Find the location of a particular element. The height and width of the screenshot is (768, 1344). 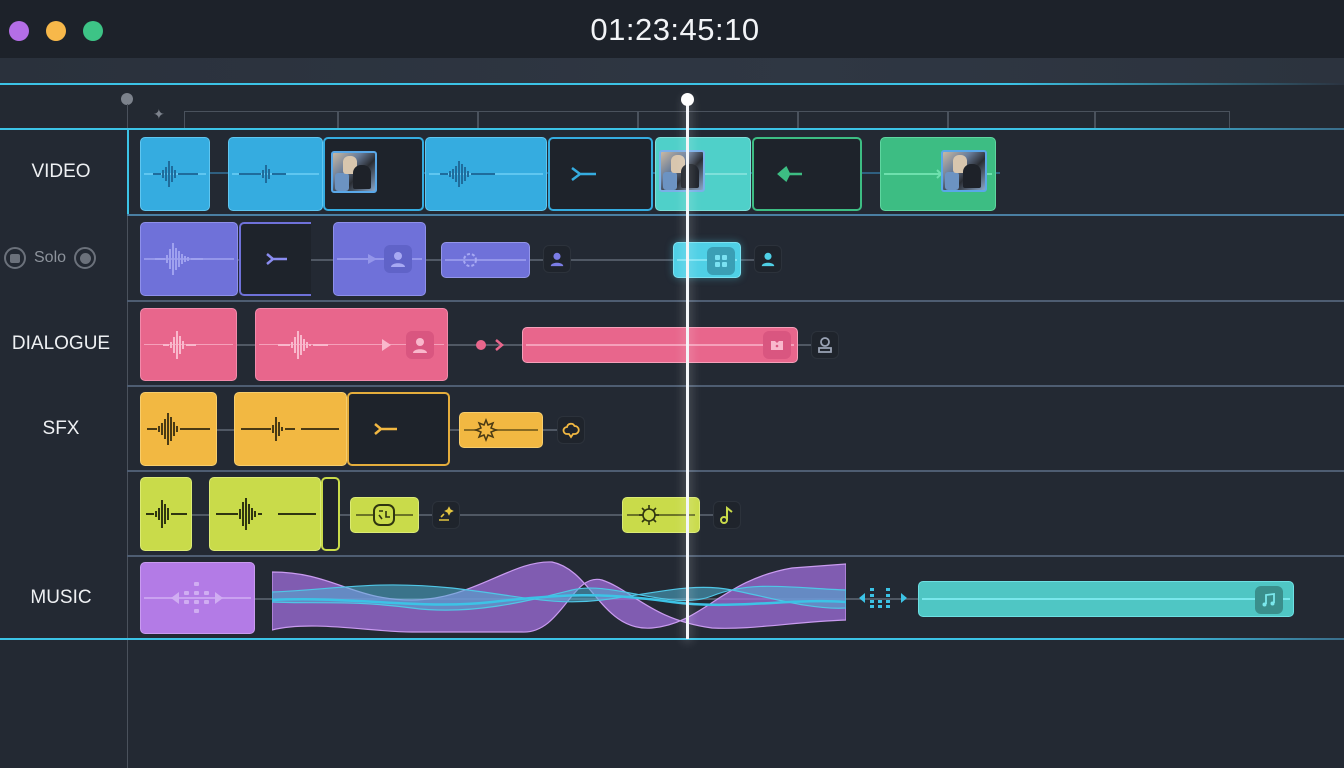

track2-transition is located at coordinates (275, 259).